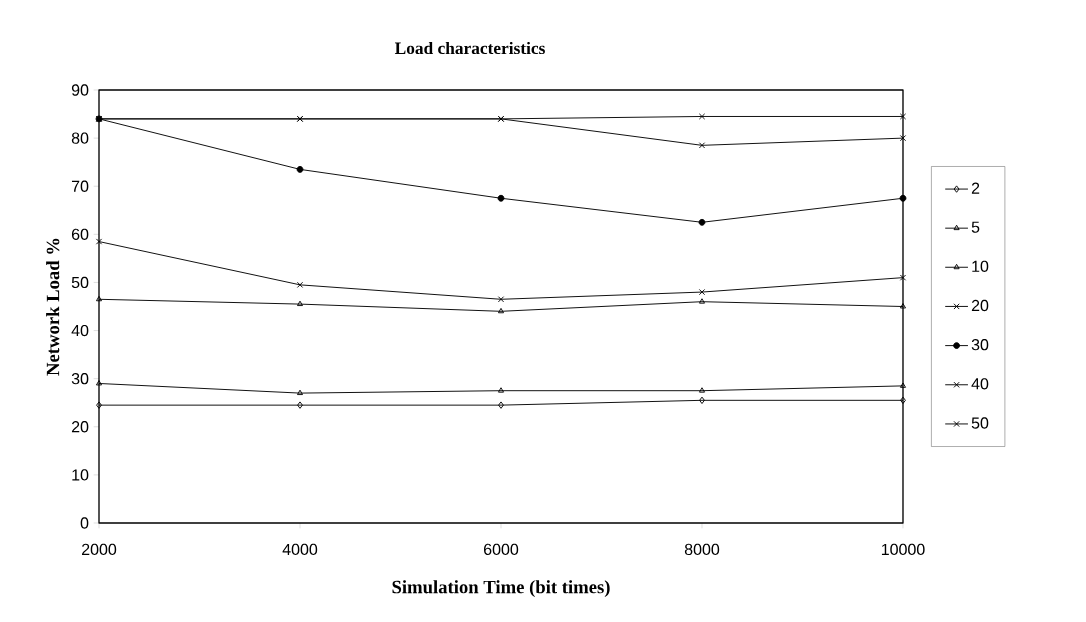 The width and height of the screenshot is (1086, 622). What do you see at coordinates (980, 305) in the screenshot?
I see `legend-label: 20` at bounding box center [980, 305].